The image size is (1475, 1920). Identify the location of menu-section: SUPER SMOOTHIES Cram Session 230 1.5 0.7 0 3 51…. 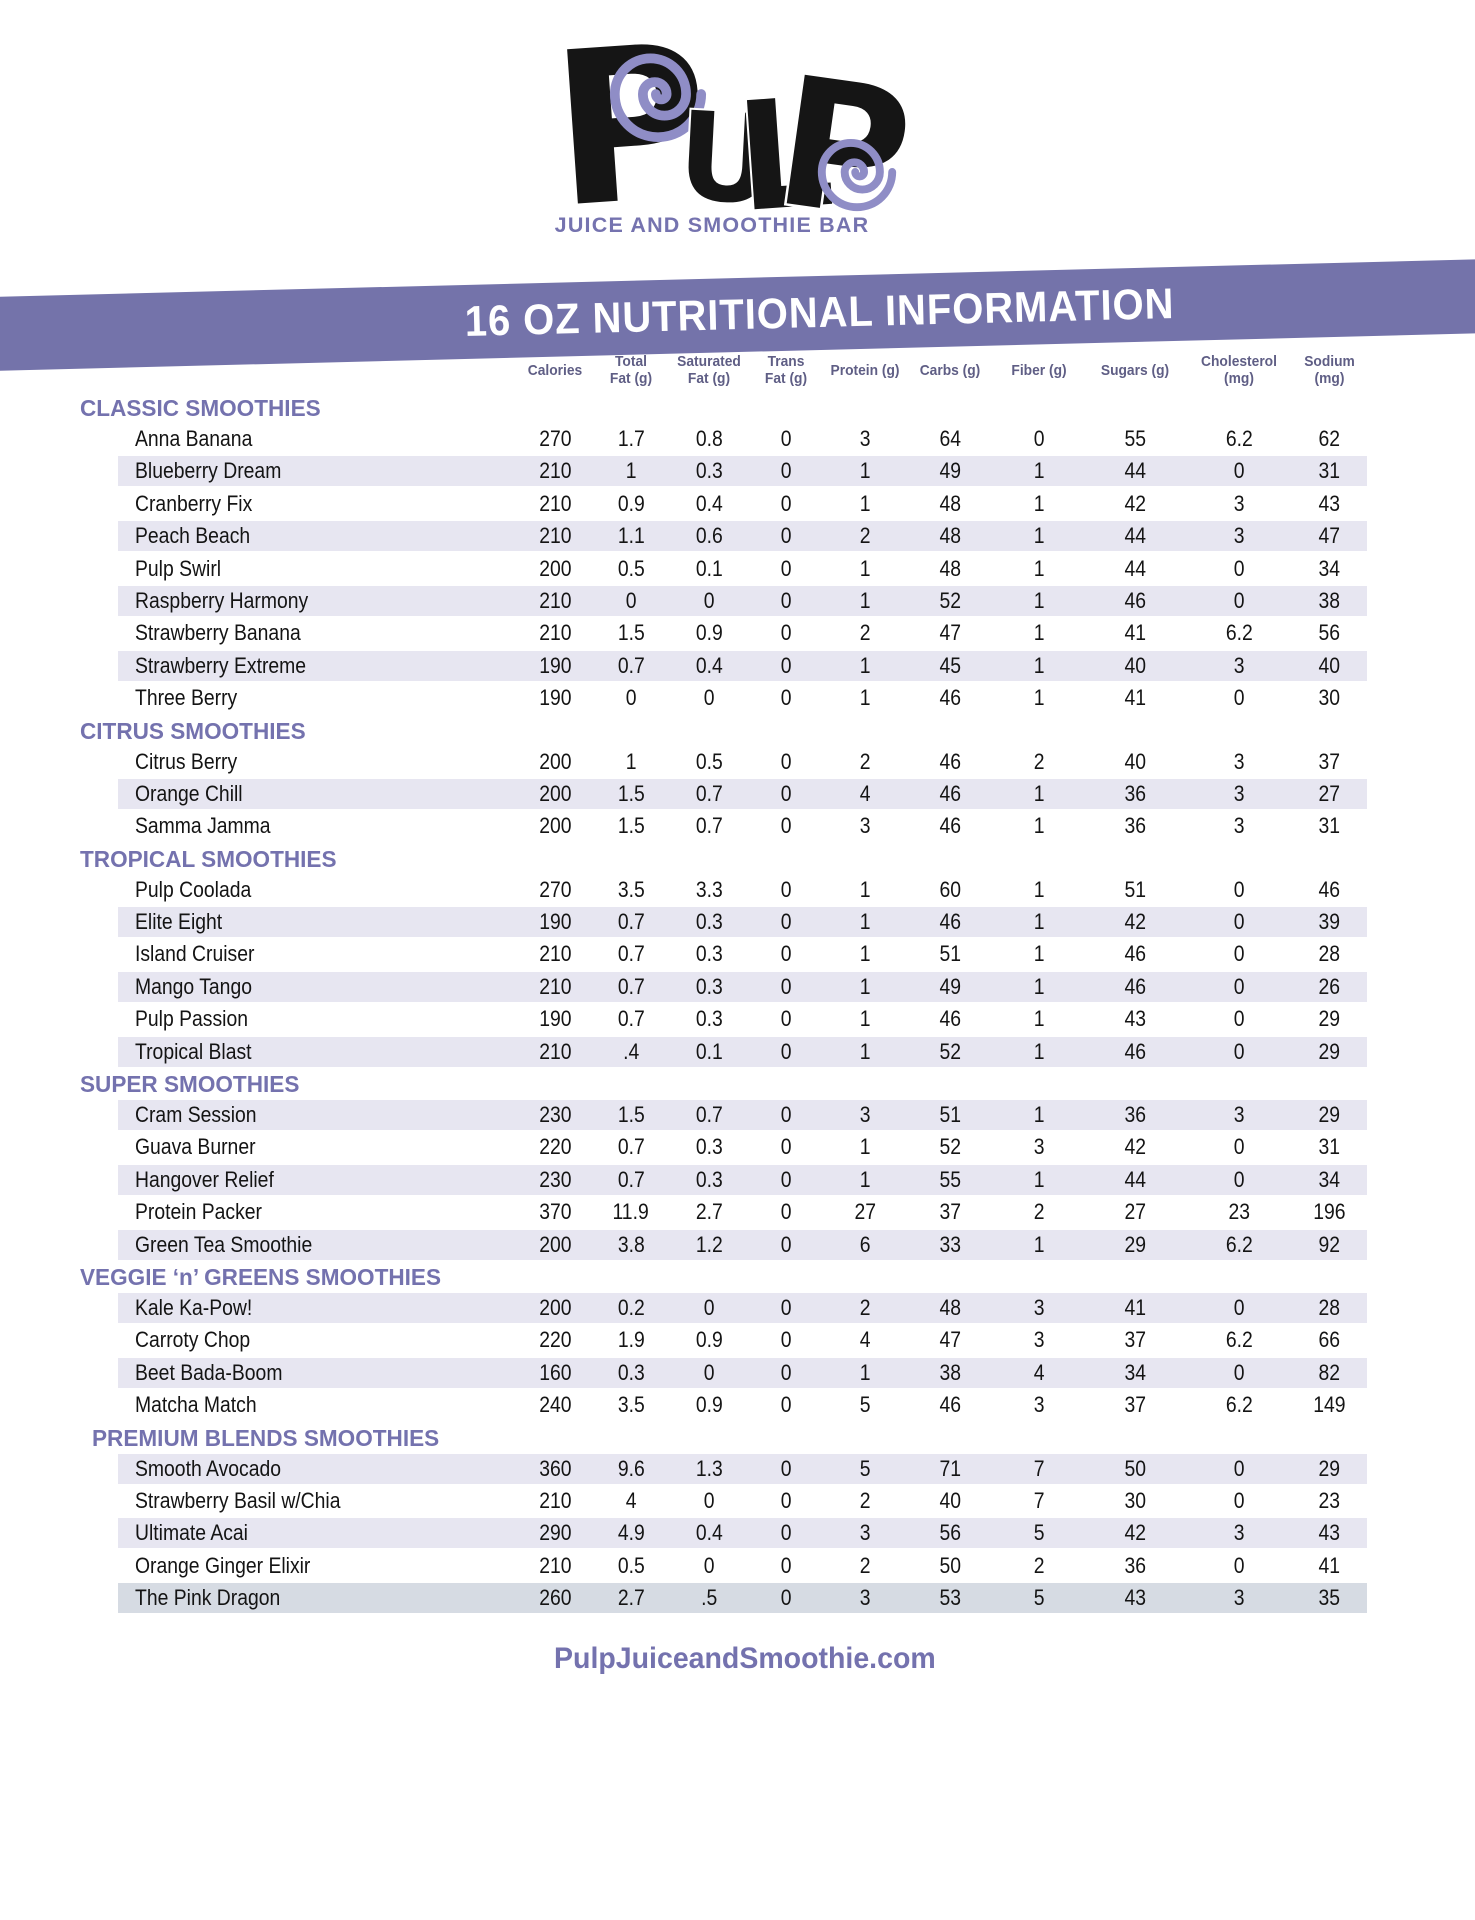
(723, 1164).